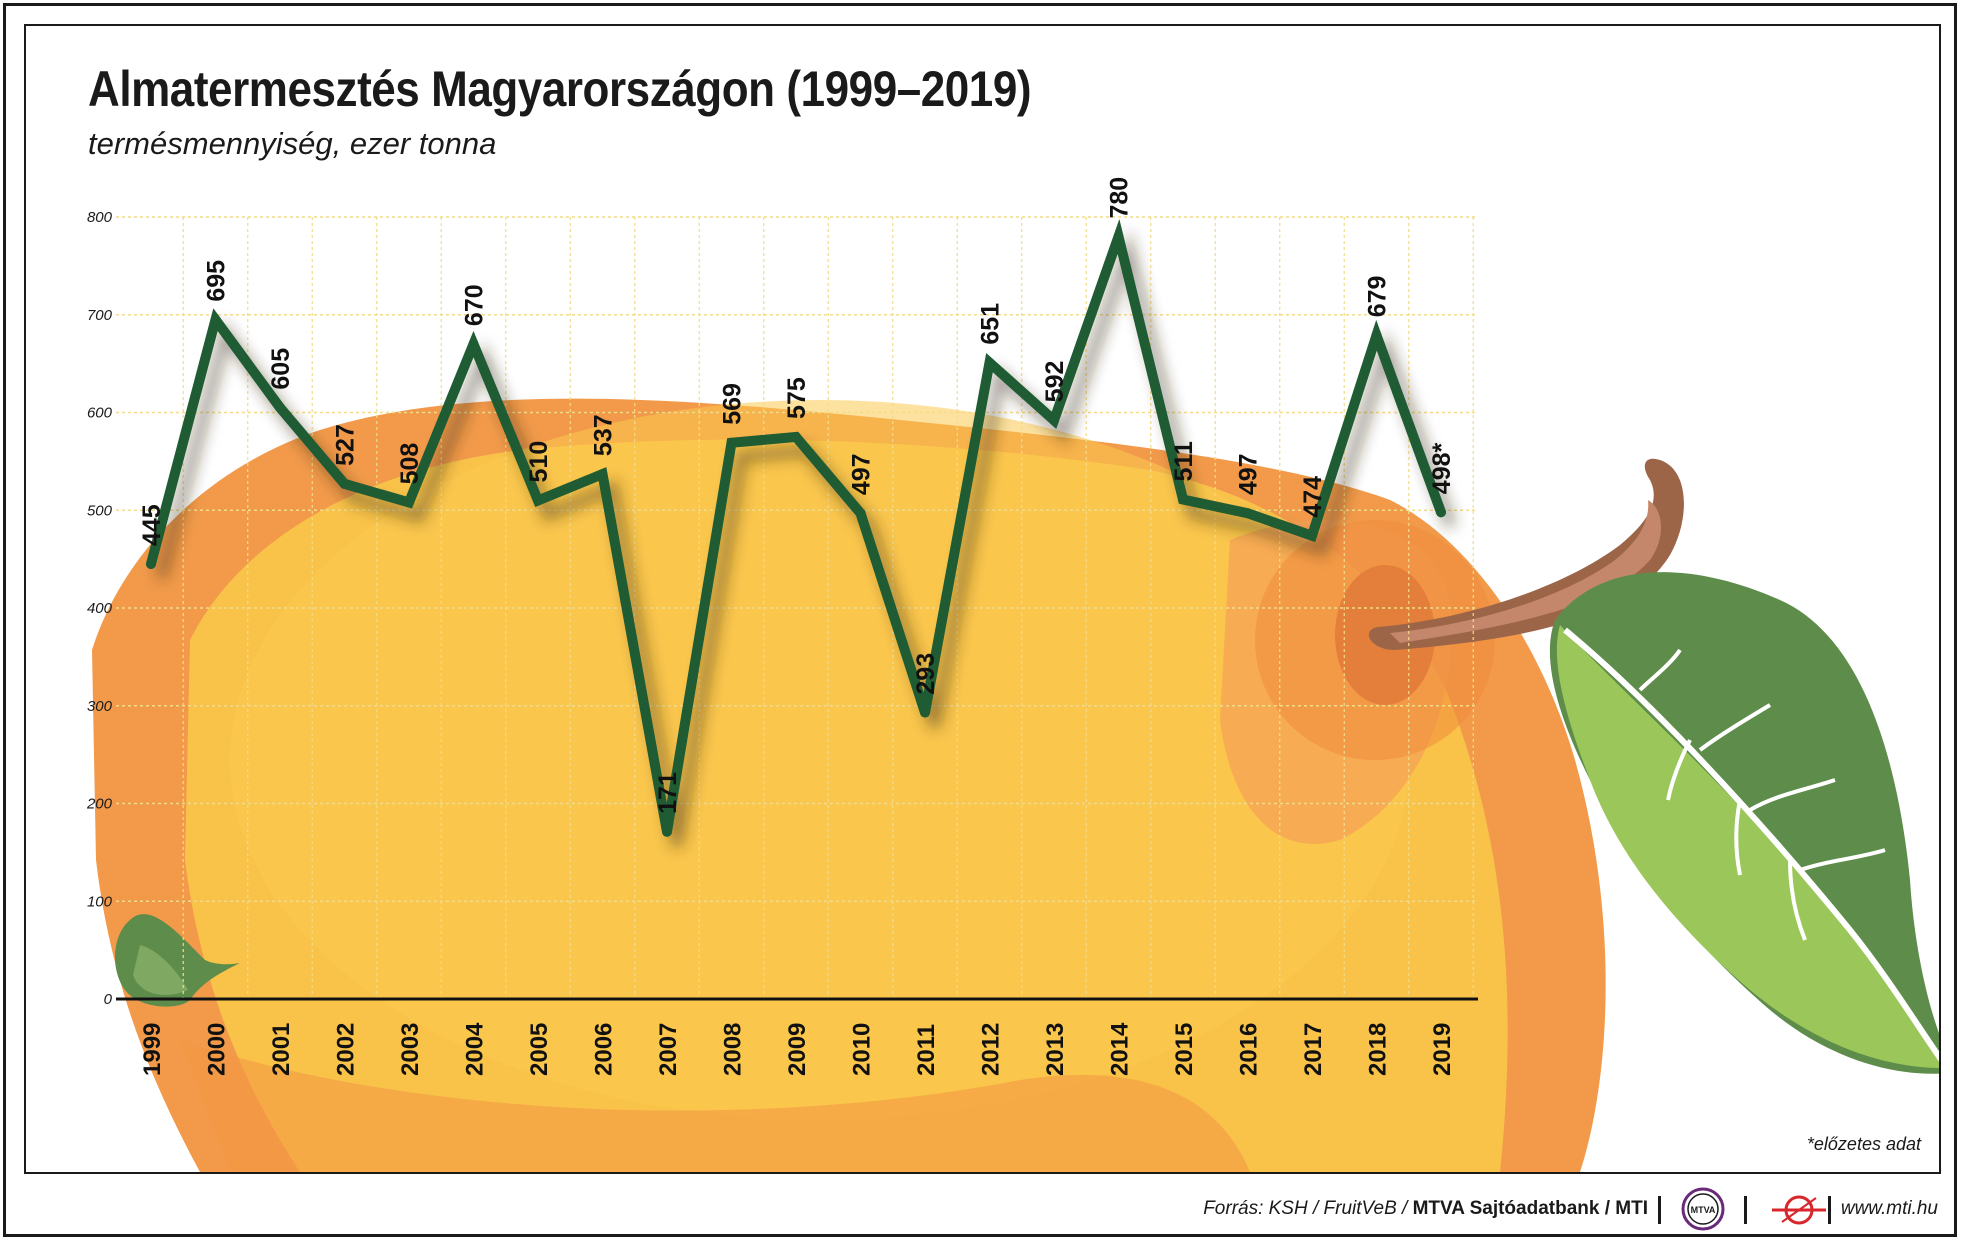  I want to click on x-tick-label: 2012, so click(991, 1049).